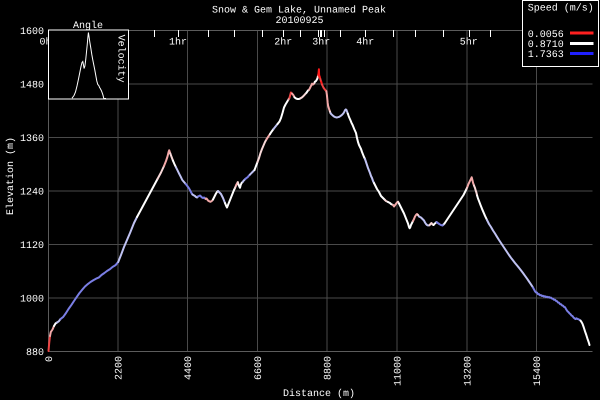 The image size is (600, 400). What do you see at coordinates (32, 32) in the screenshot?
I see `svg-text: 1600` at bounding box center [32, 32].